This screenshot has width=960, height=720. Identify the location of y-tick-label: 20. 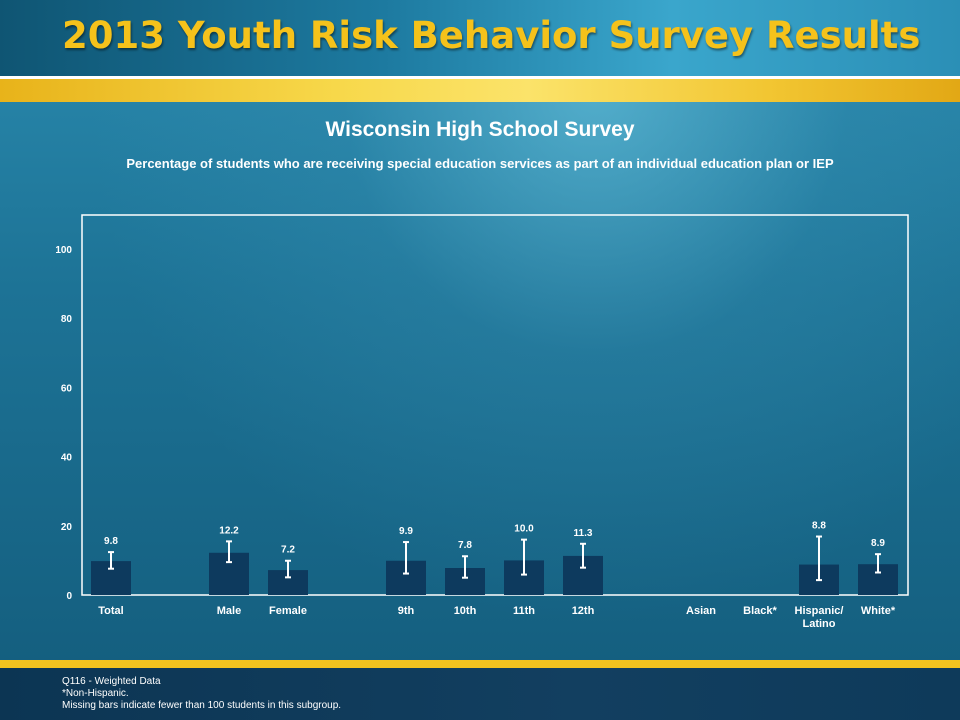
(67, 527).